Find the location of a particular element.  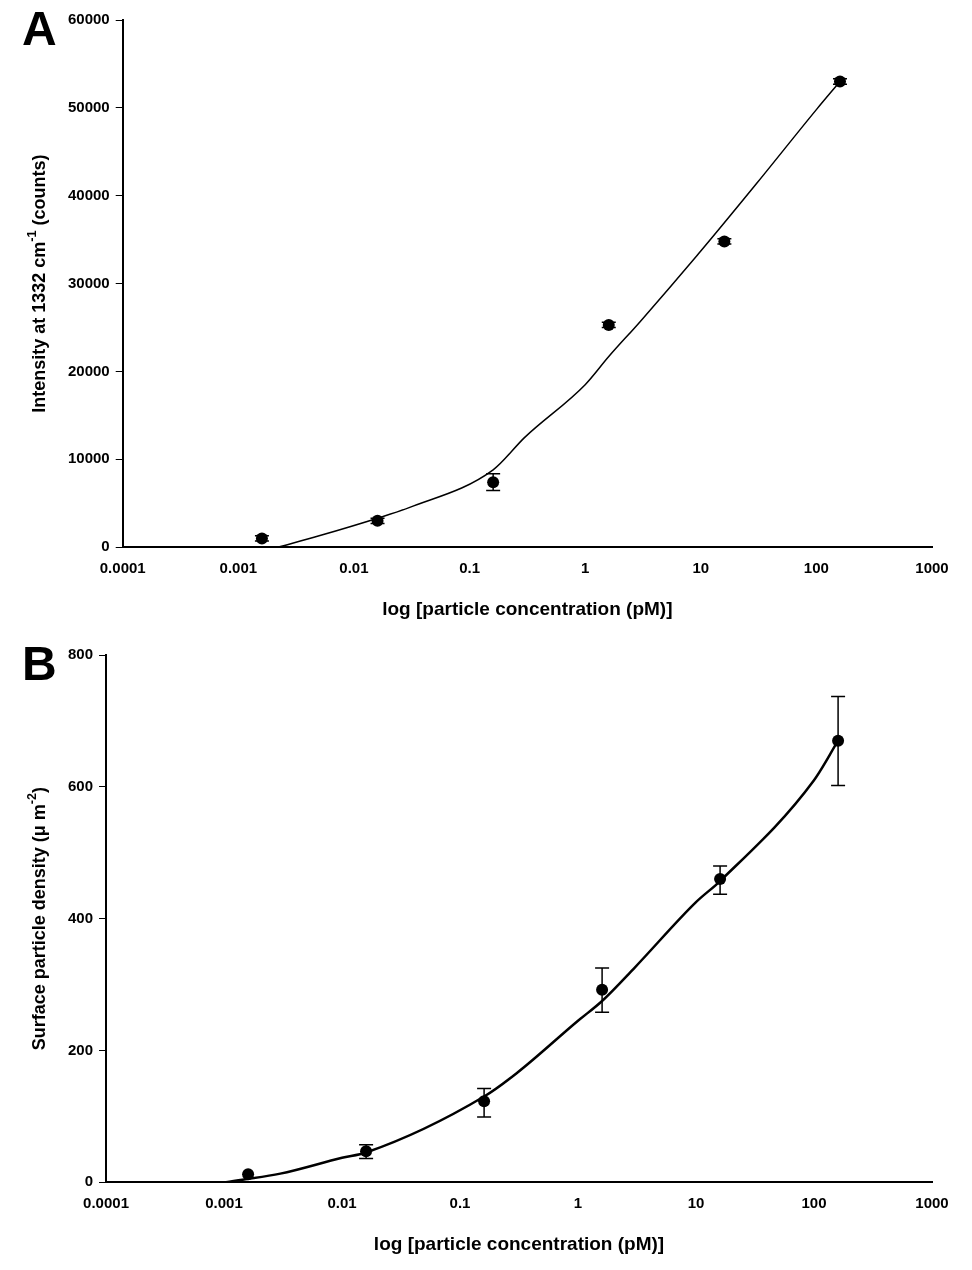

y-tick-label: 20000 is located at coordinates (88, 370).